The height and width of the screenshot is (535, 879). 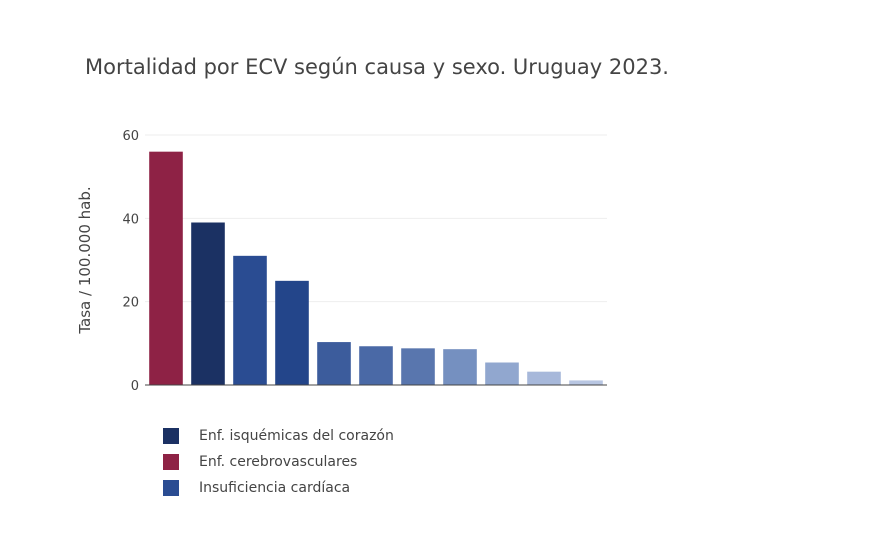 I want to click on legend-swatch-insuficiencia, so click(x=171, y=488).